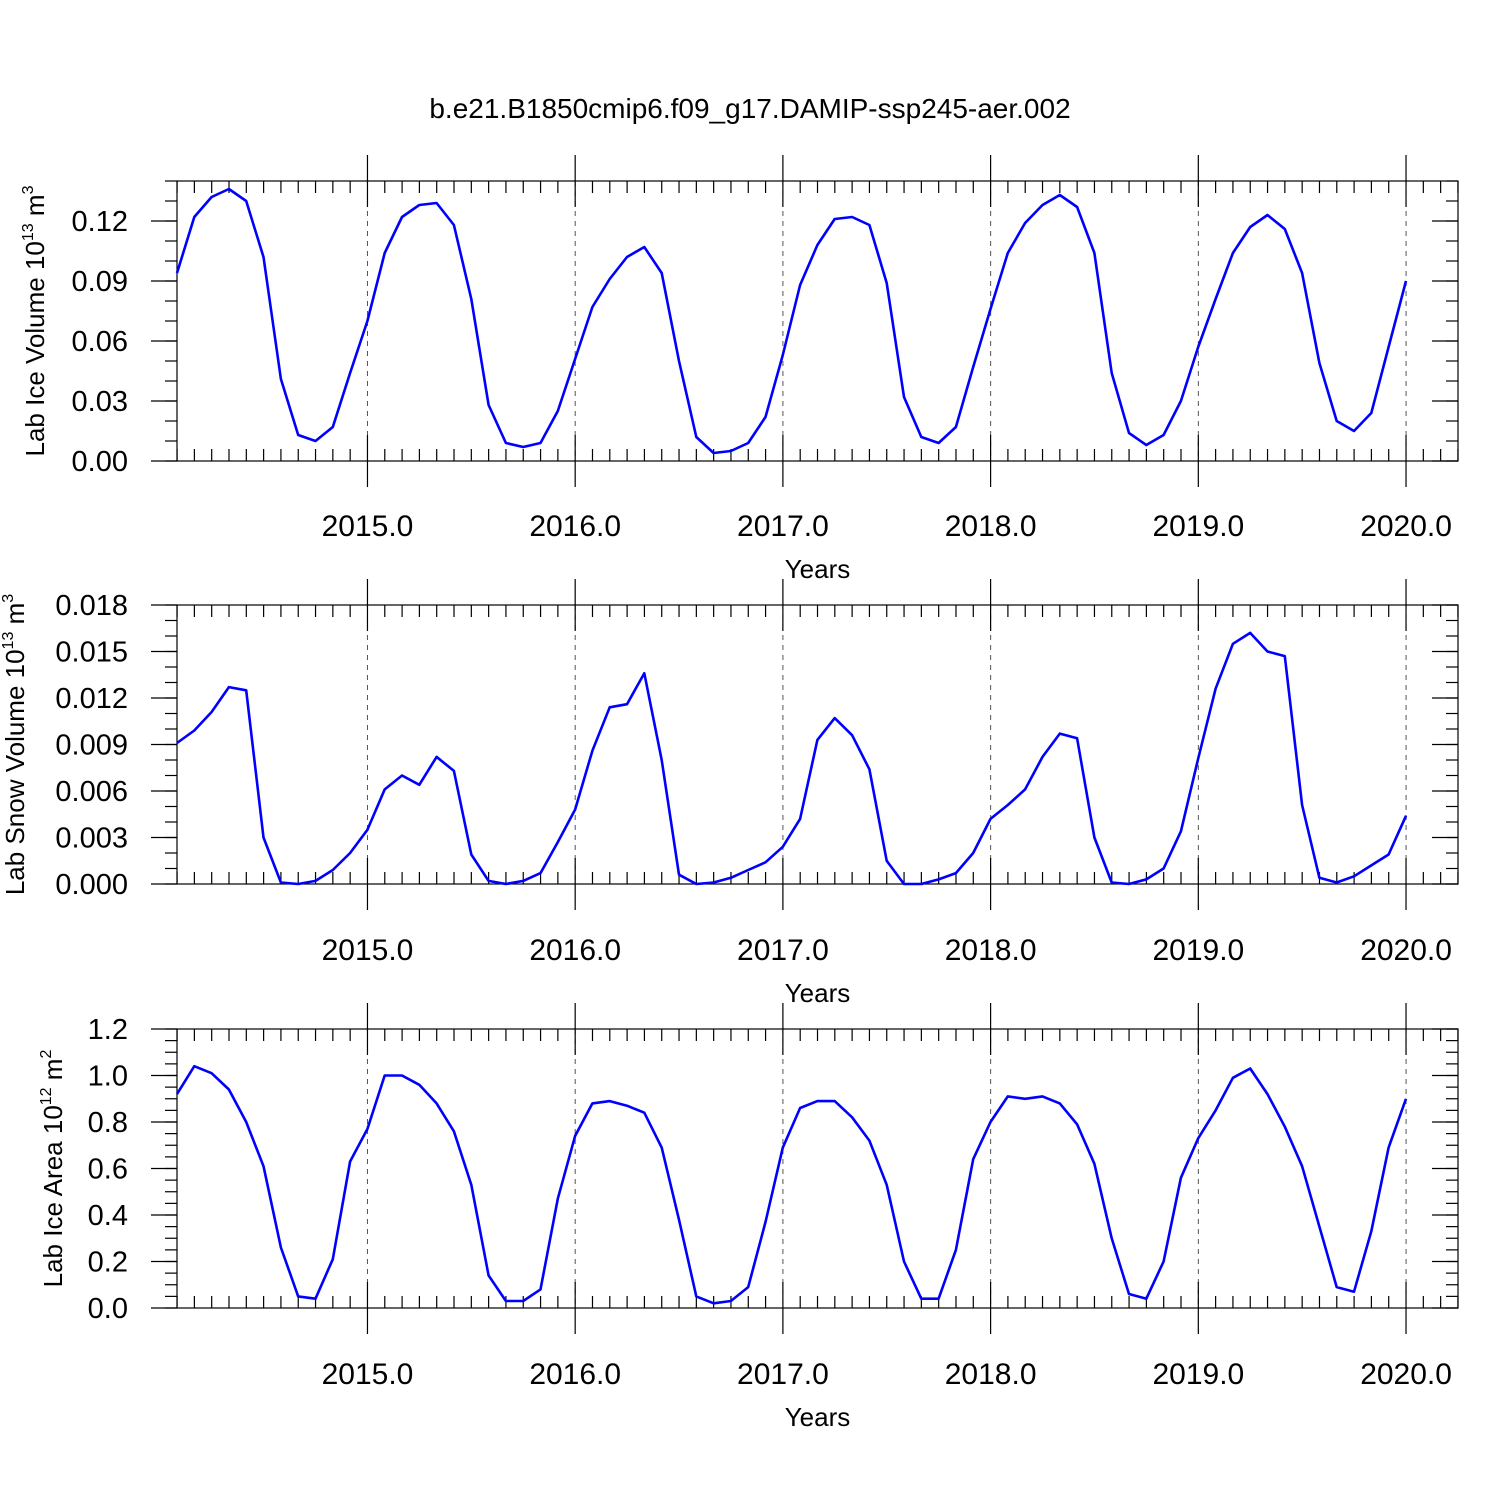 This screenshot has height=1500, width=1500. Describe the element at coordinates (91, 839) in the screenshot. I see `y-tick-label: 0.003` at that location.